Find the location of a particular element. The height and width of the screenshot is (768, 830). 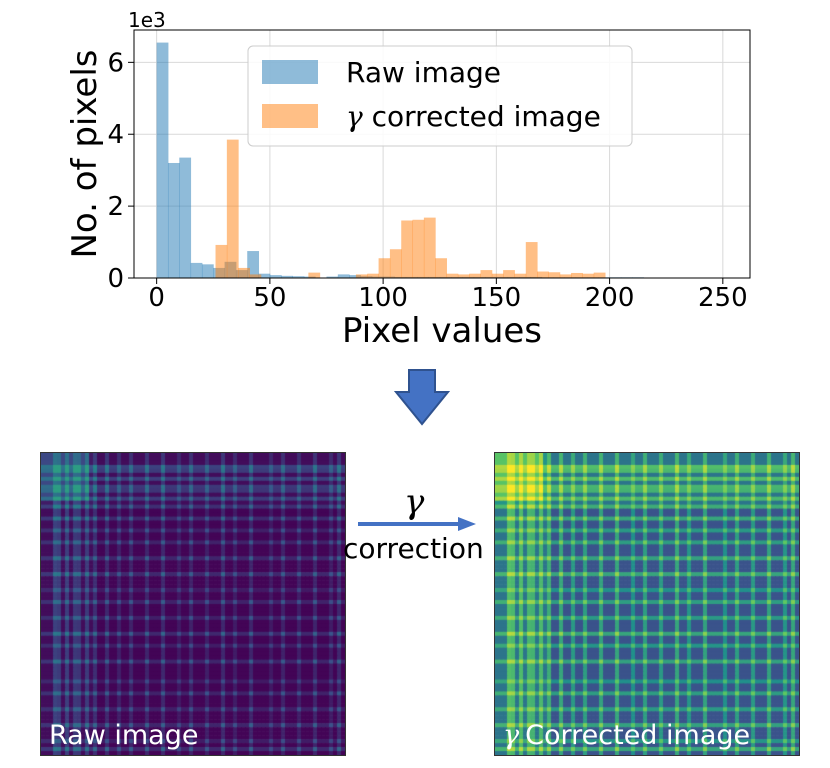

y-tick-label: 6 is located at coordinates (115, 63).